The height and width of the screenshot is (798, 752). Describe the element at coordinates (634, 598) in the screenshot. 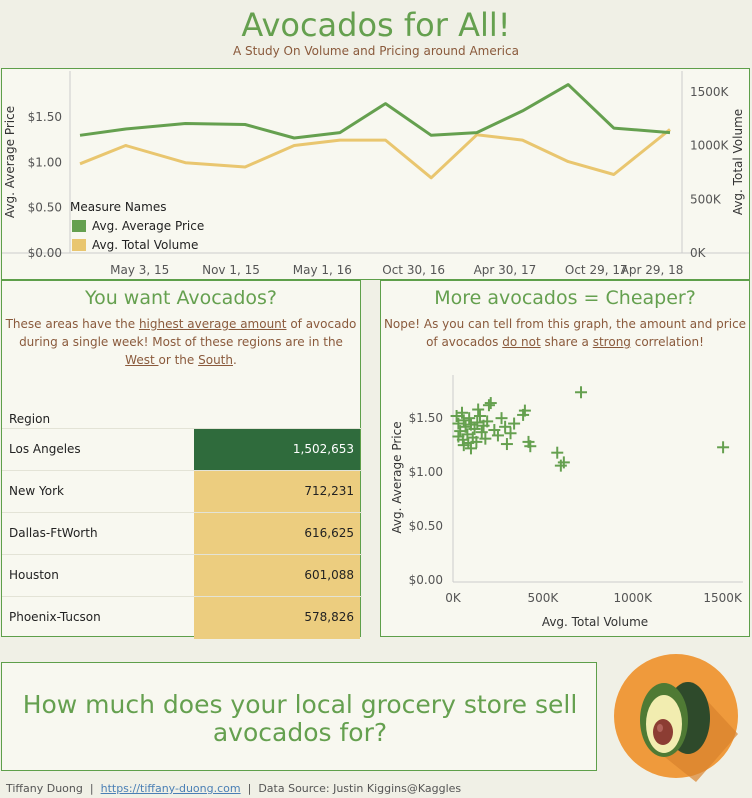

I see `scatter-x-tick-label: 1000K` at that location.